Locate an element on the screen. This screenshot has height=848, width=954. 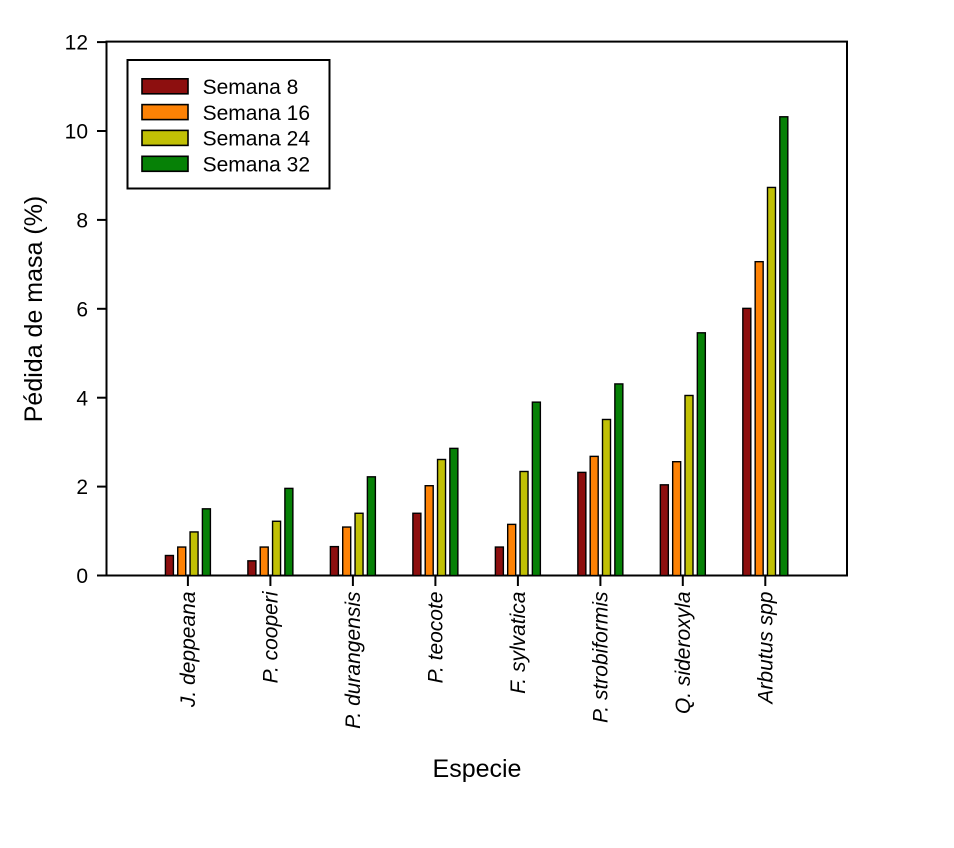
svg-text: J. deppeana is located at coordinates (188, 650).